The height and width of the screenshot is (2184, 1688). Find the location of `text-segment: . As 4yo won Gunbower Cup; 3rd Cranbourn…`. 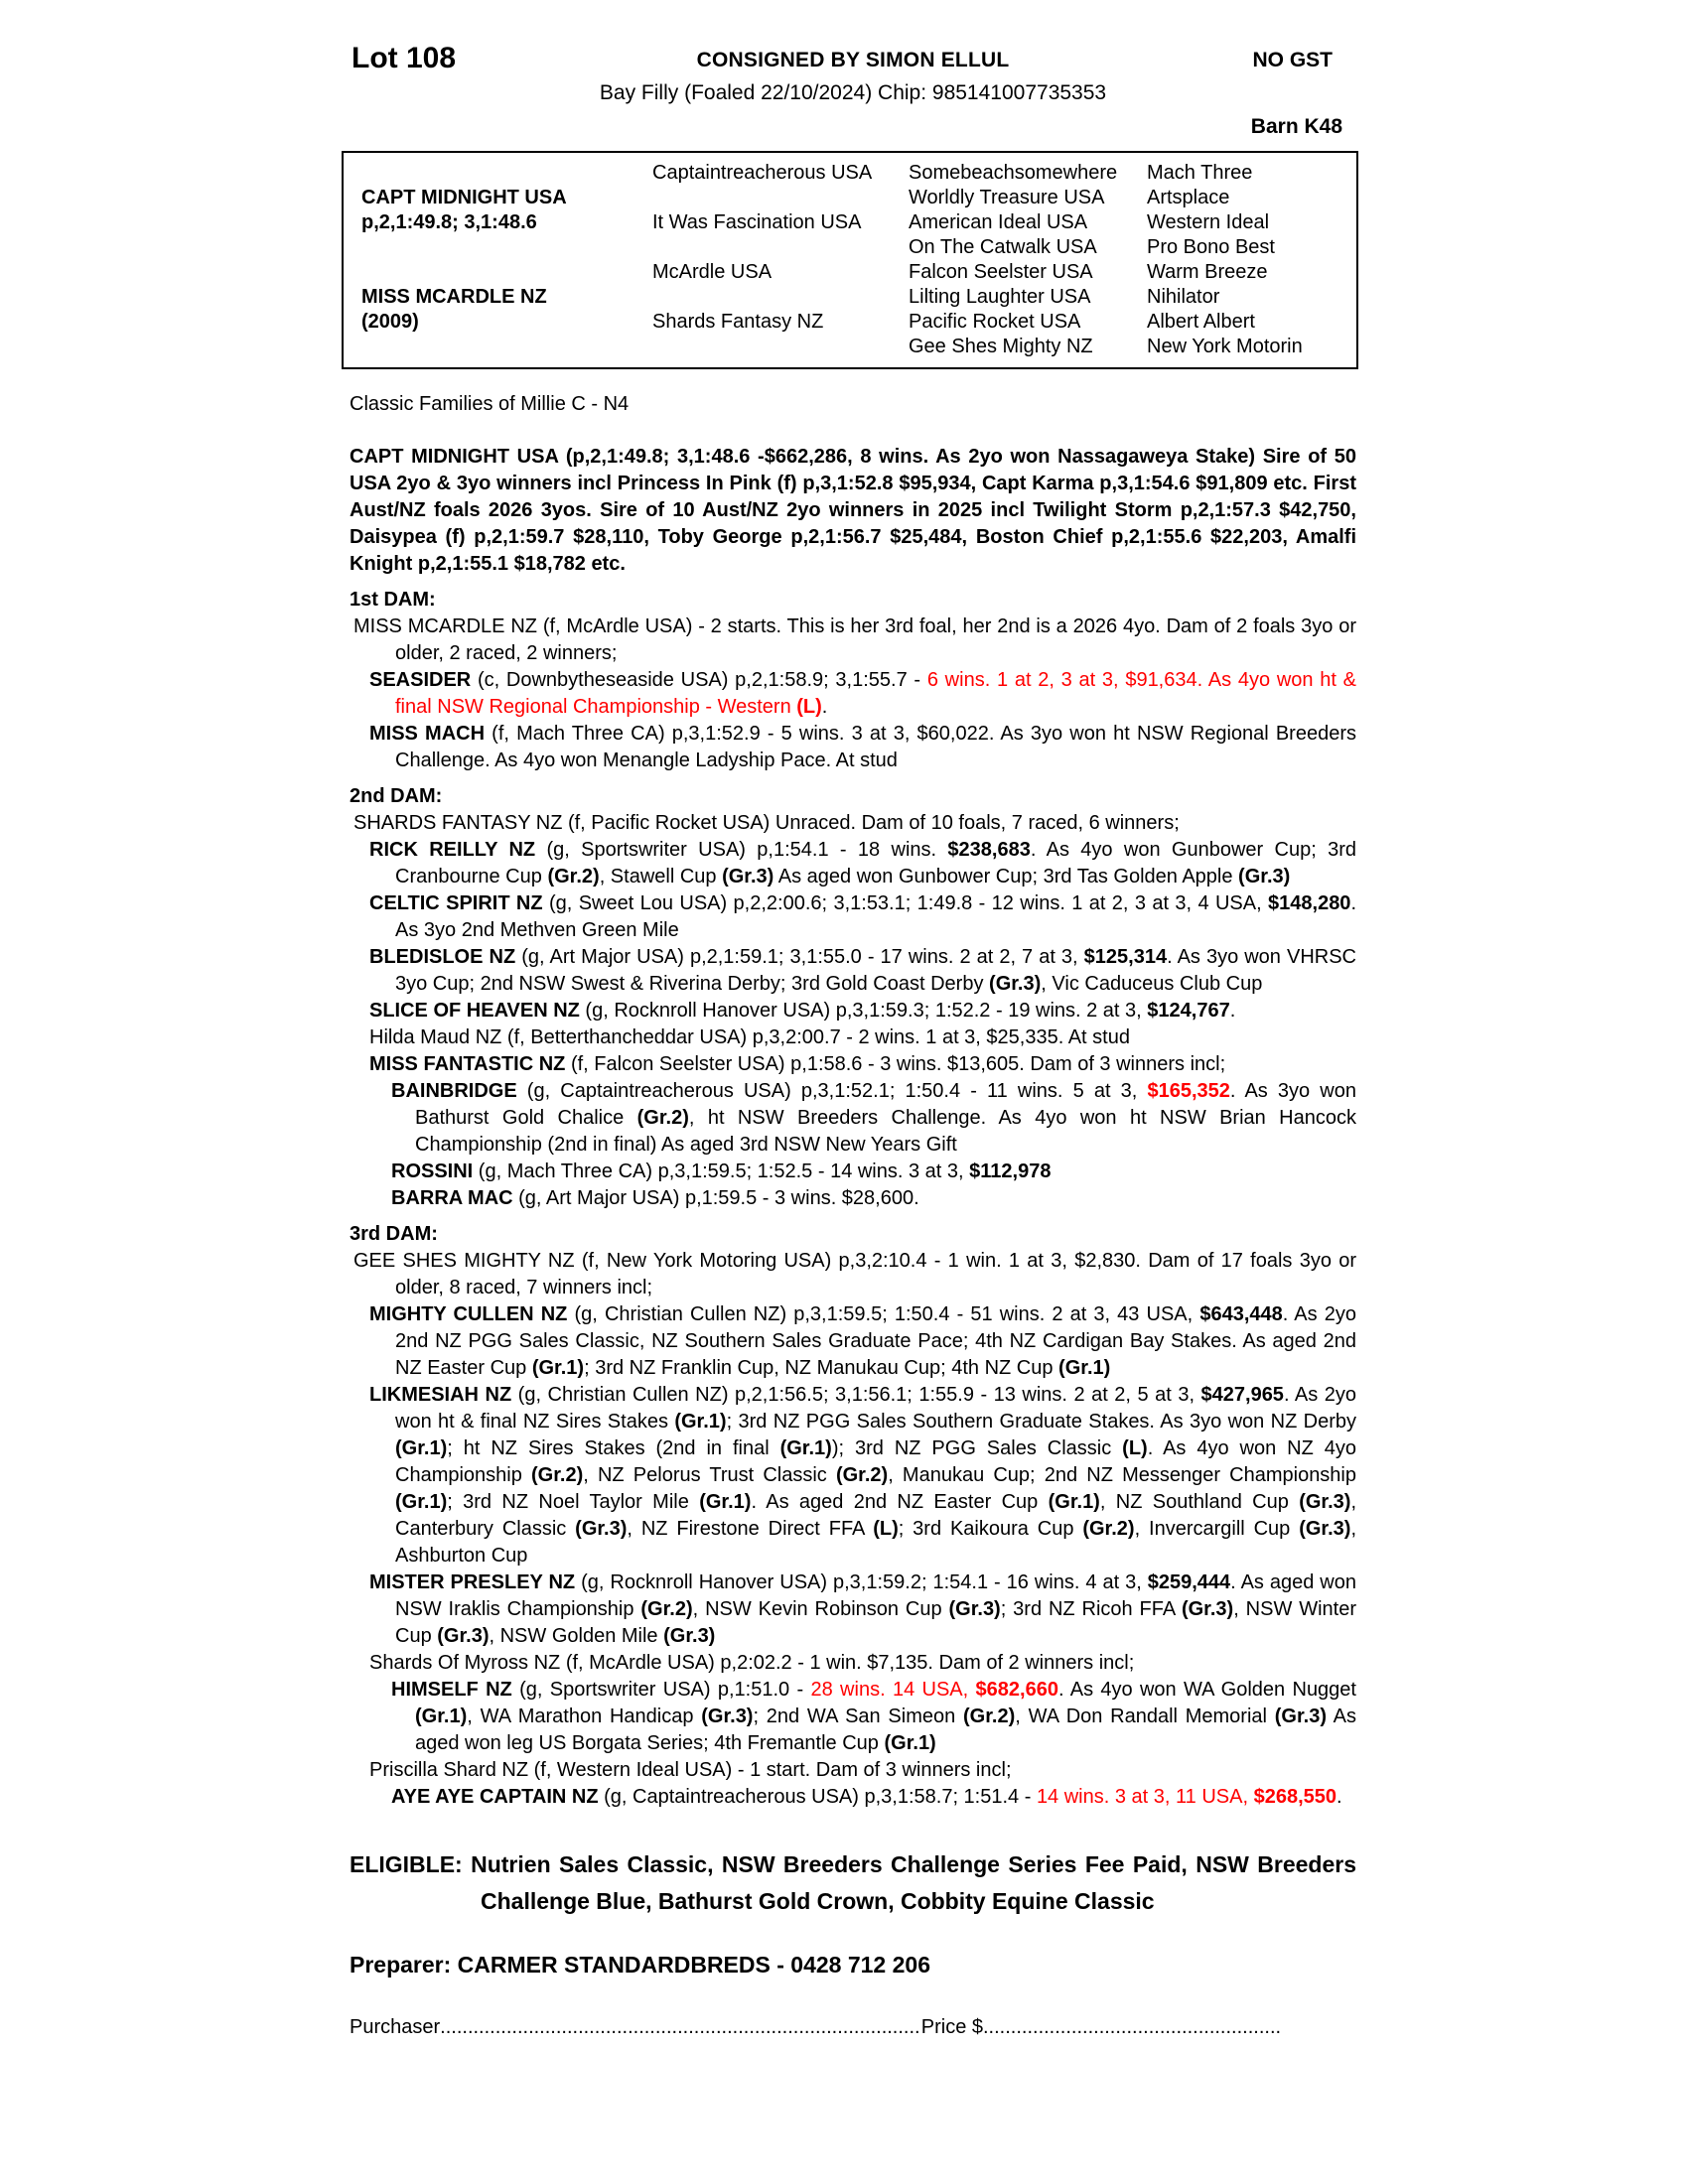

text-segment: . As 4yo won Gunbower Cup; 3rd Cranbourn… is located at coordinates (875, 863).